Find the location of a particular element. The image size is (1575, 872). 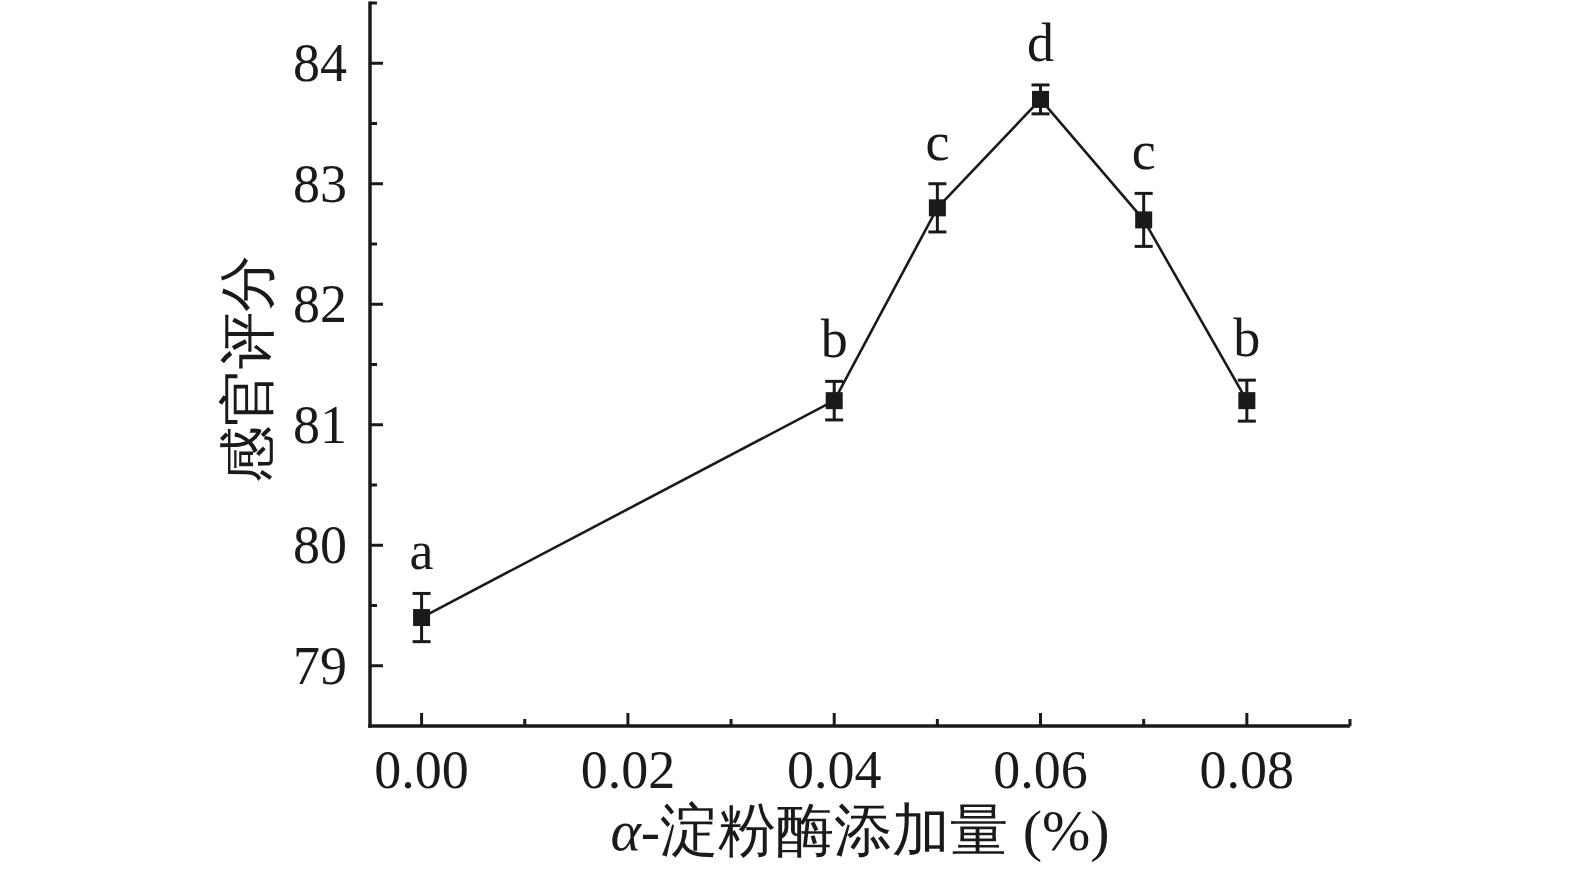

x-tick-label: 0.00 is located at coordinates (421, 770).